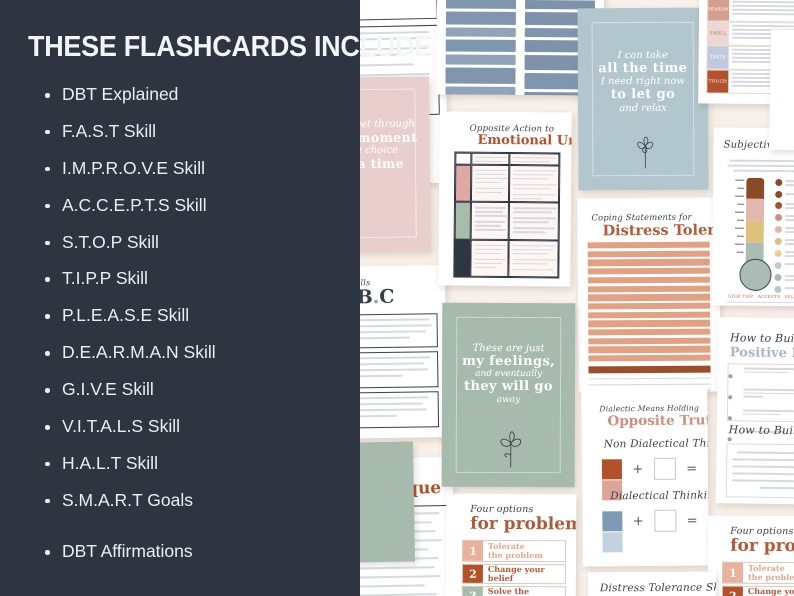 This screenshot has width=794, height=596. I want to click on flashcard-include-item: D.E.A.R.M.A.N Skill, so click(194, 353).